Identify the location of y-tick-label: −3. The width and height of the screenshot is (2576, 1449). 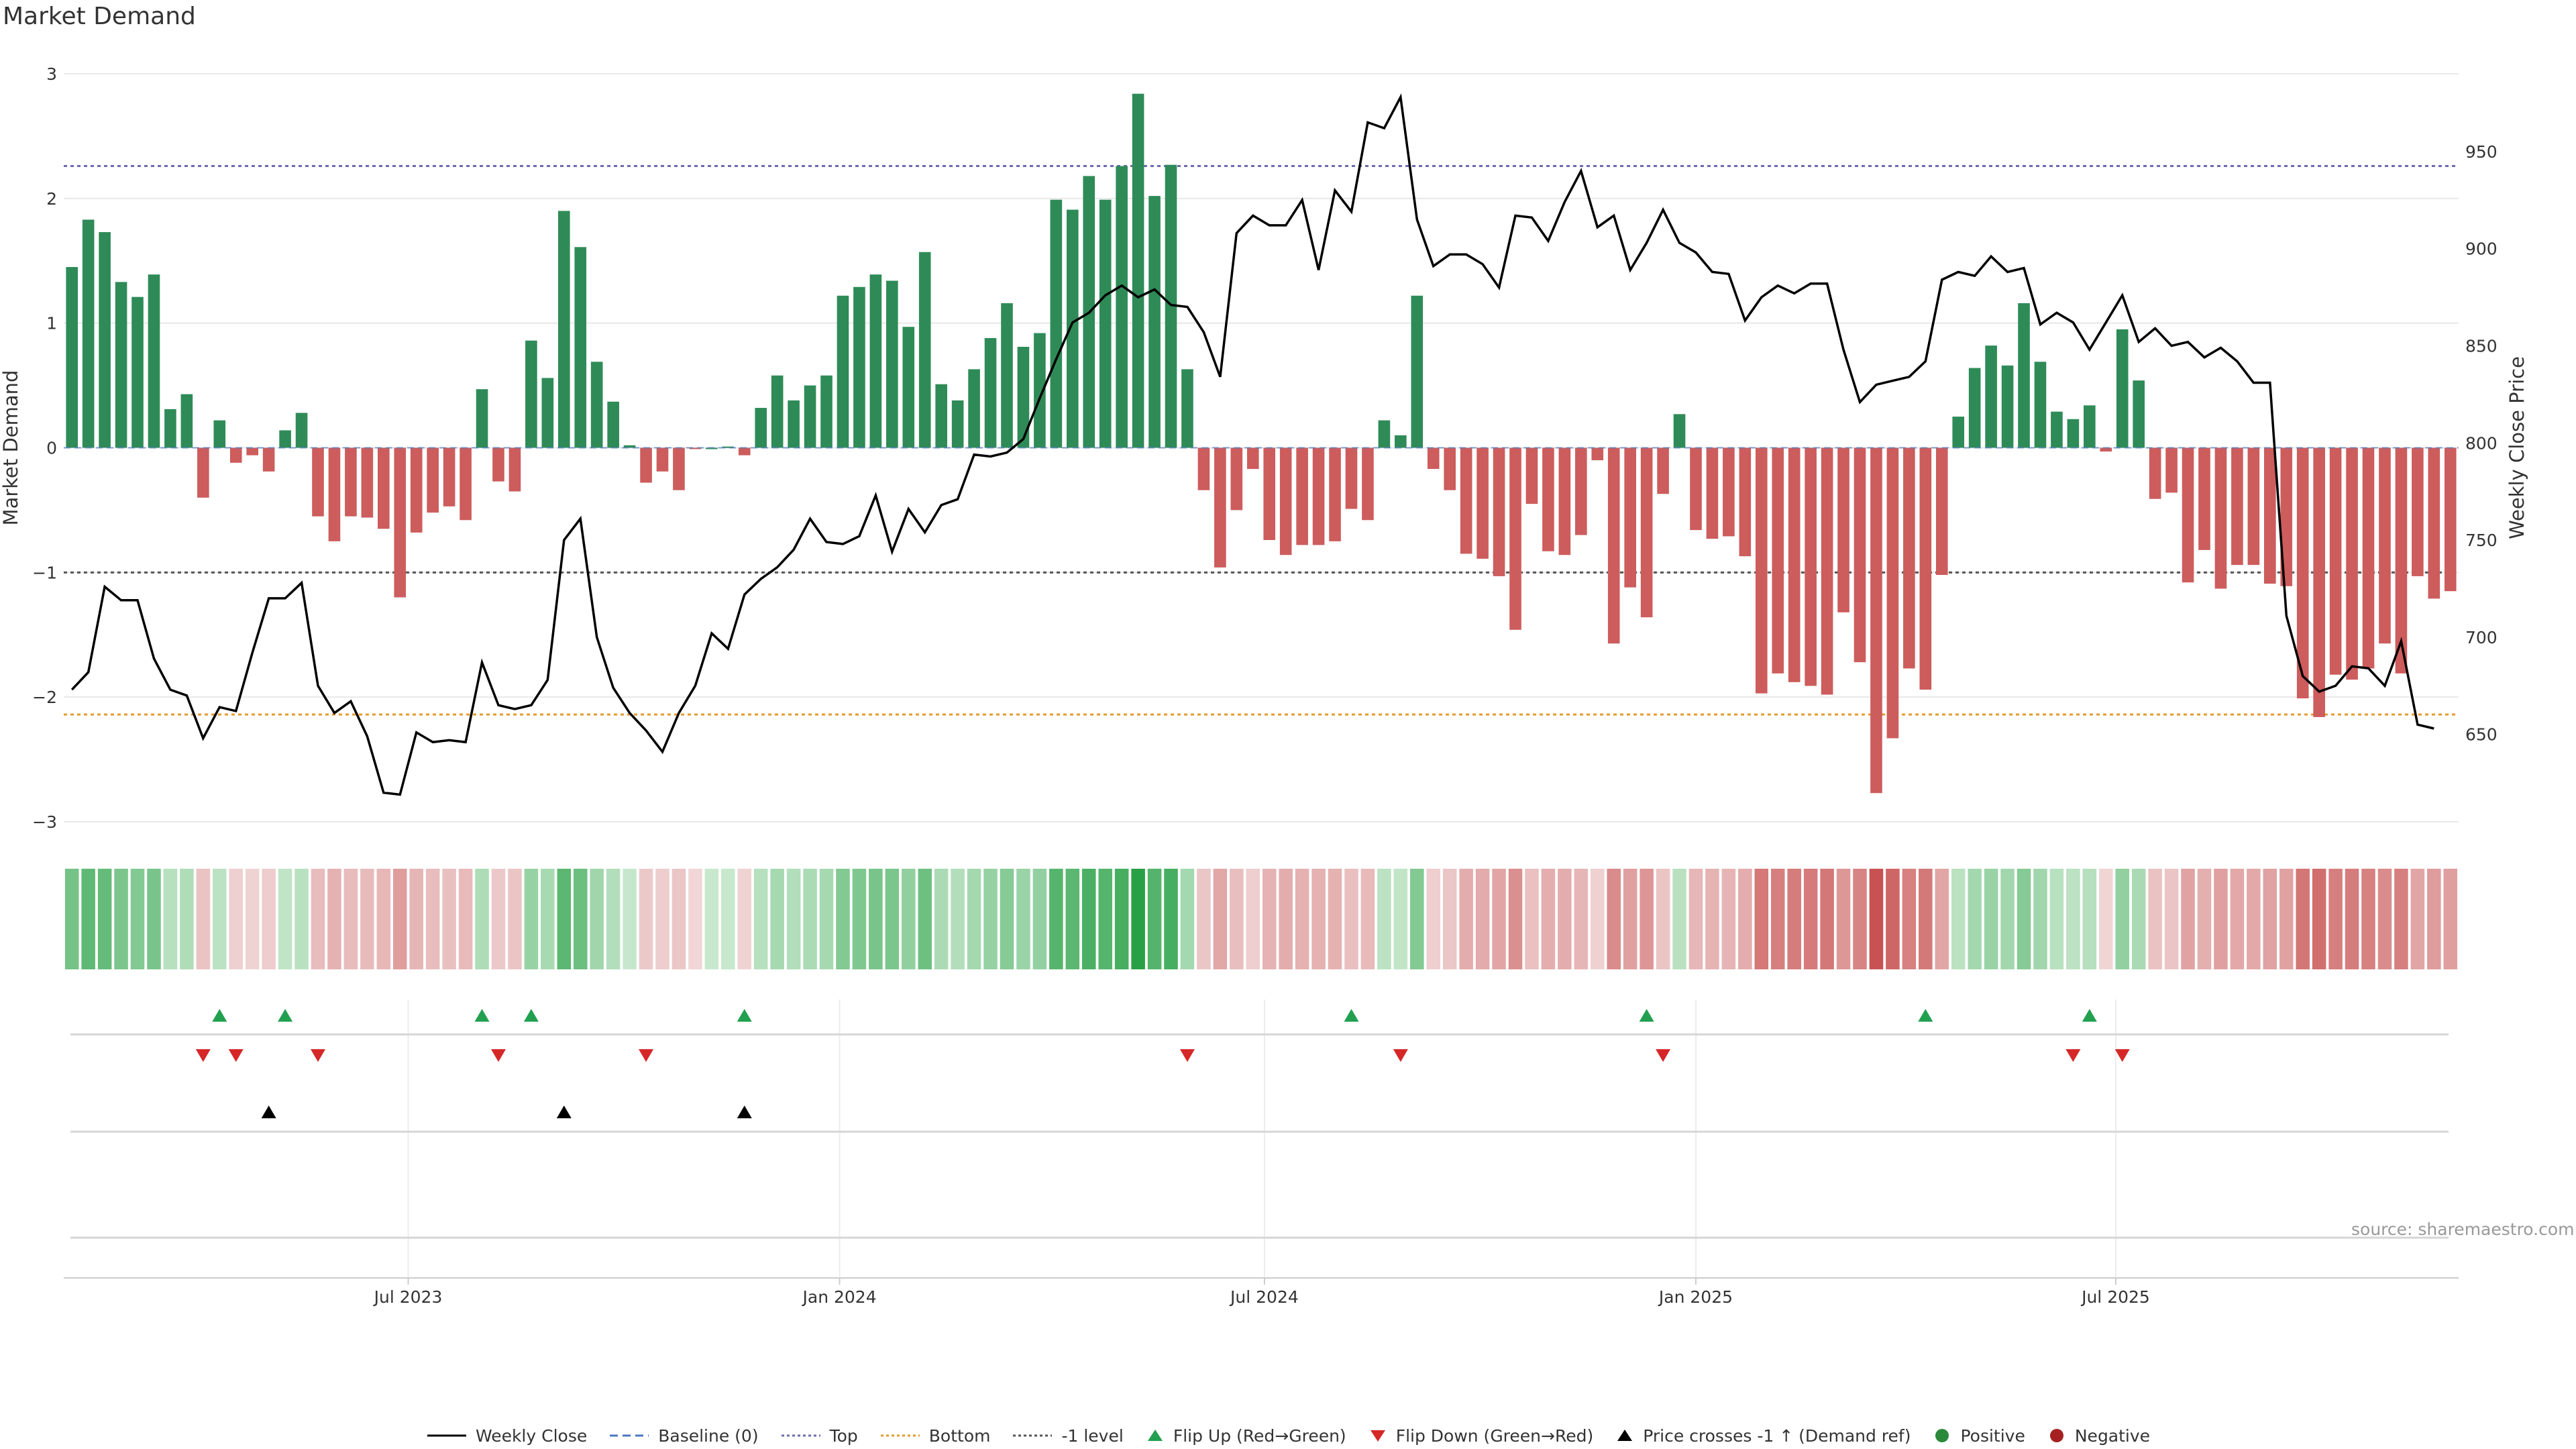
(44, 822).